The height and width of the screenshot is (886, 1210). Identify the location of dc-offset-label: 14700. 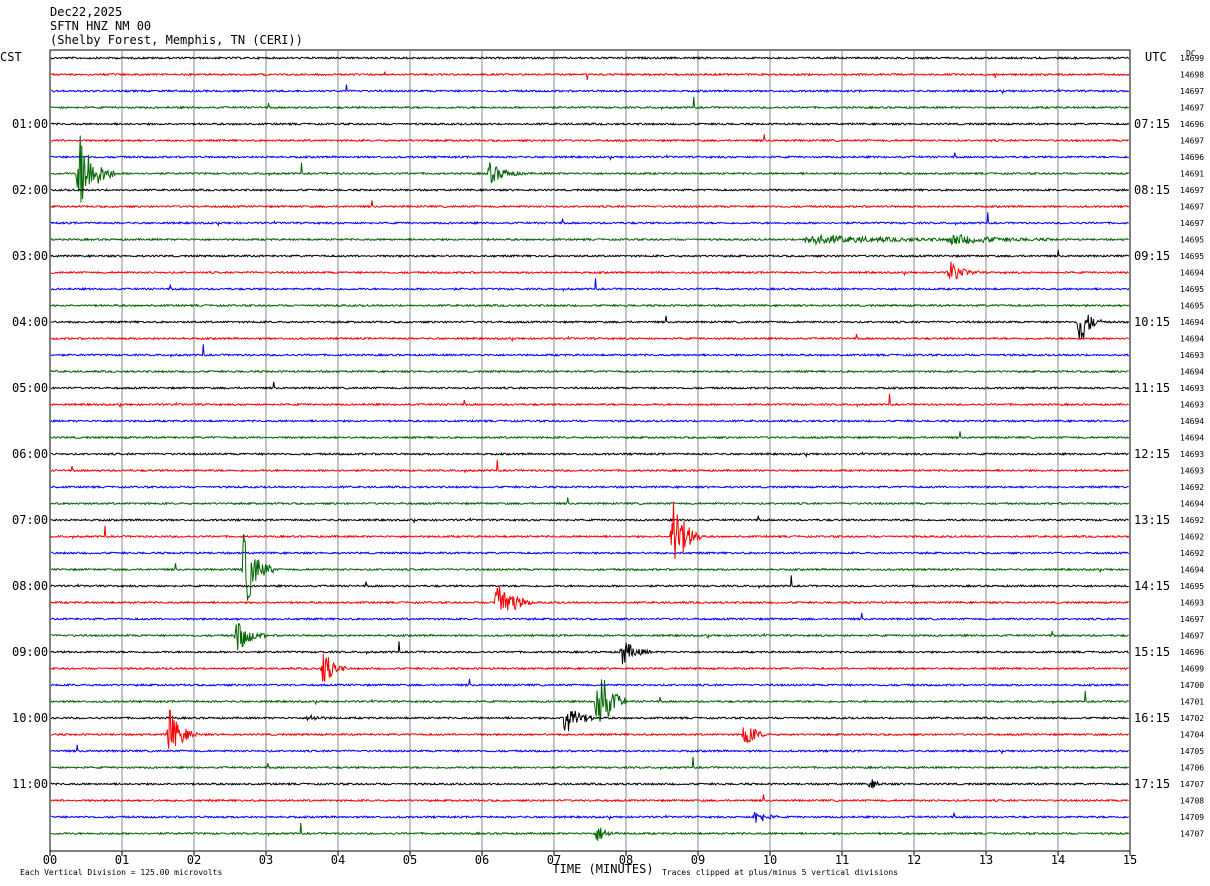
(1192, 685).